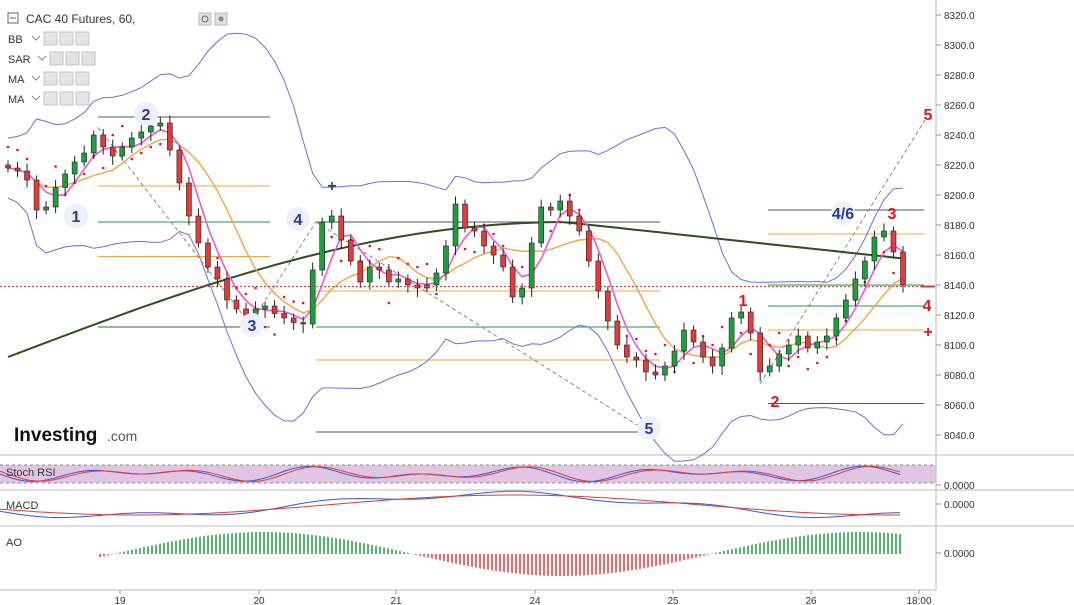 The image size is (1074, 605). Describe the element at coordinates (146, 115) in the screenshot. I see `wave-label-blue: 2` at that location.